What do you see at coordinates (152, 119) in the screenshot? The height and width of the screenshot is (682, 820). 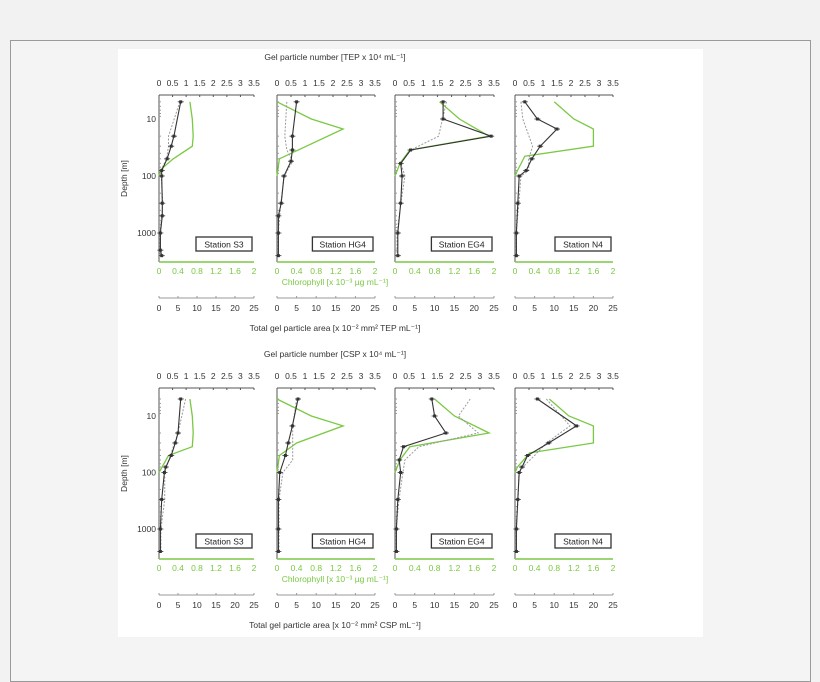 I see `y-tick-label: 10` at bounding box center [152, 119].